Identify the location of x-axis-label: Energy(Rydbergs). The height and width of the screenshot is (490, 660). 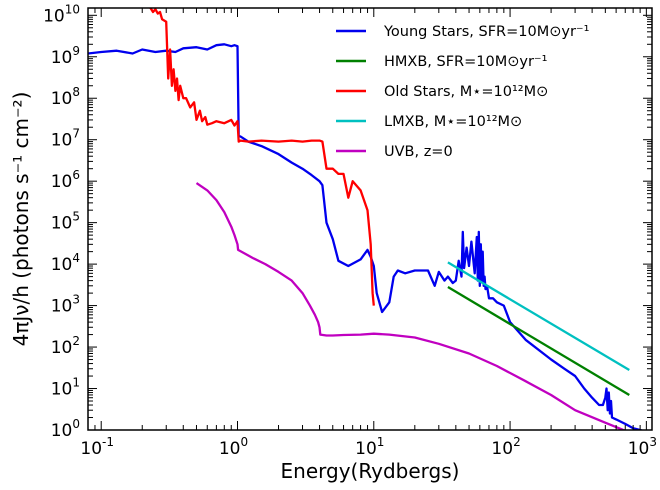
(370, 471).